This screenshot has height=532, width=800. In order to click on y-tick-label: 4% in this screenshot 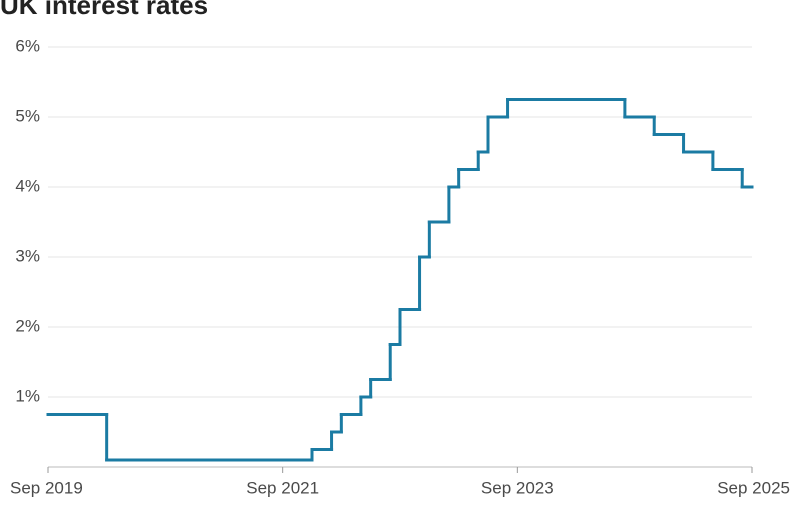, I will do `click(27, 185)`.